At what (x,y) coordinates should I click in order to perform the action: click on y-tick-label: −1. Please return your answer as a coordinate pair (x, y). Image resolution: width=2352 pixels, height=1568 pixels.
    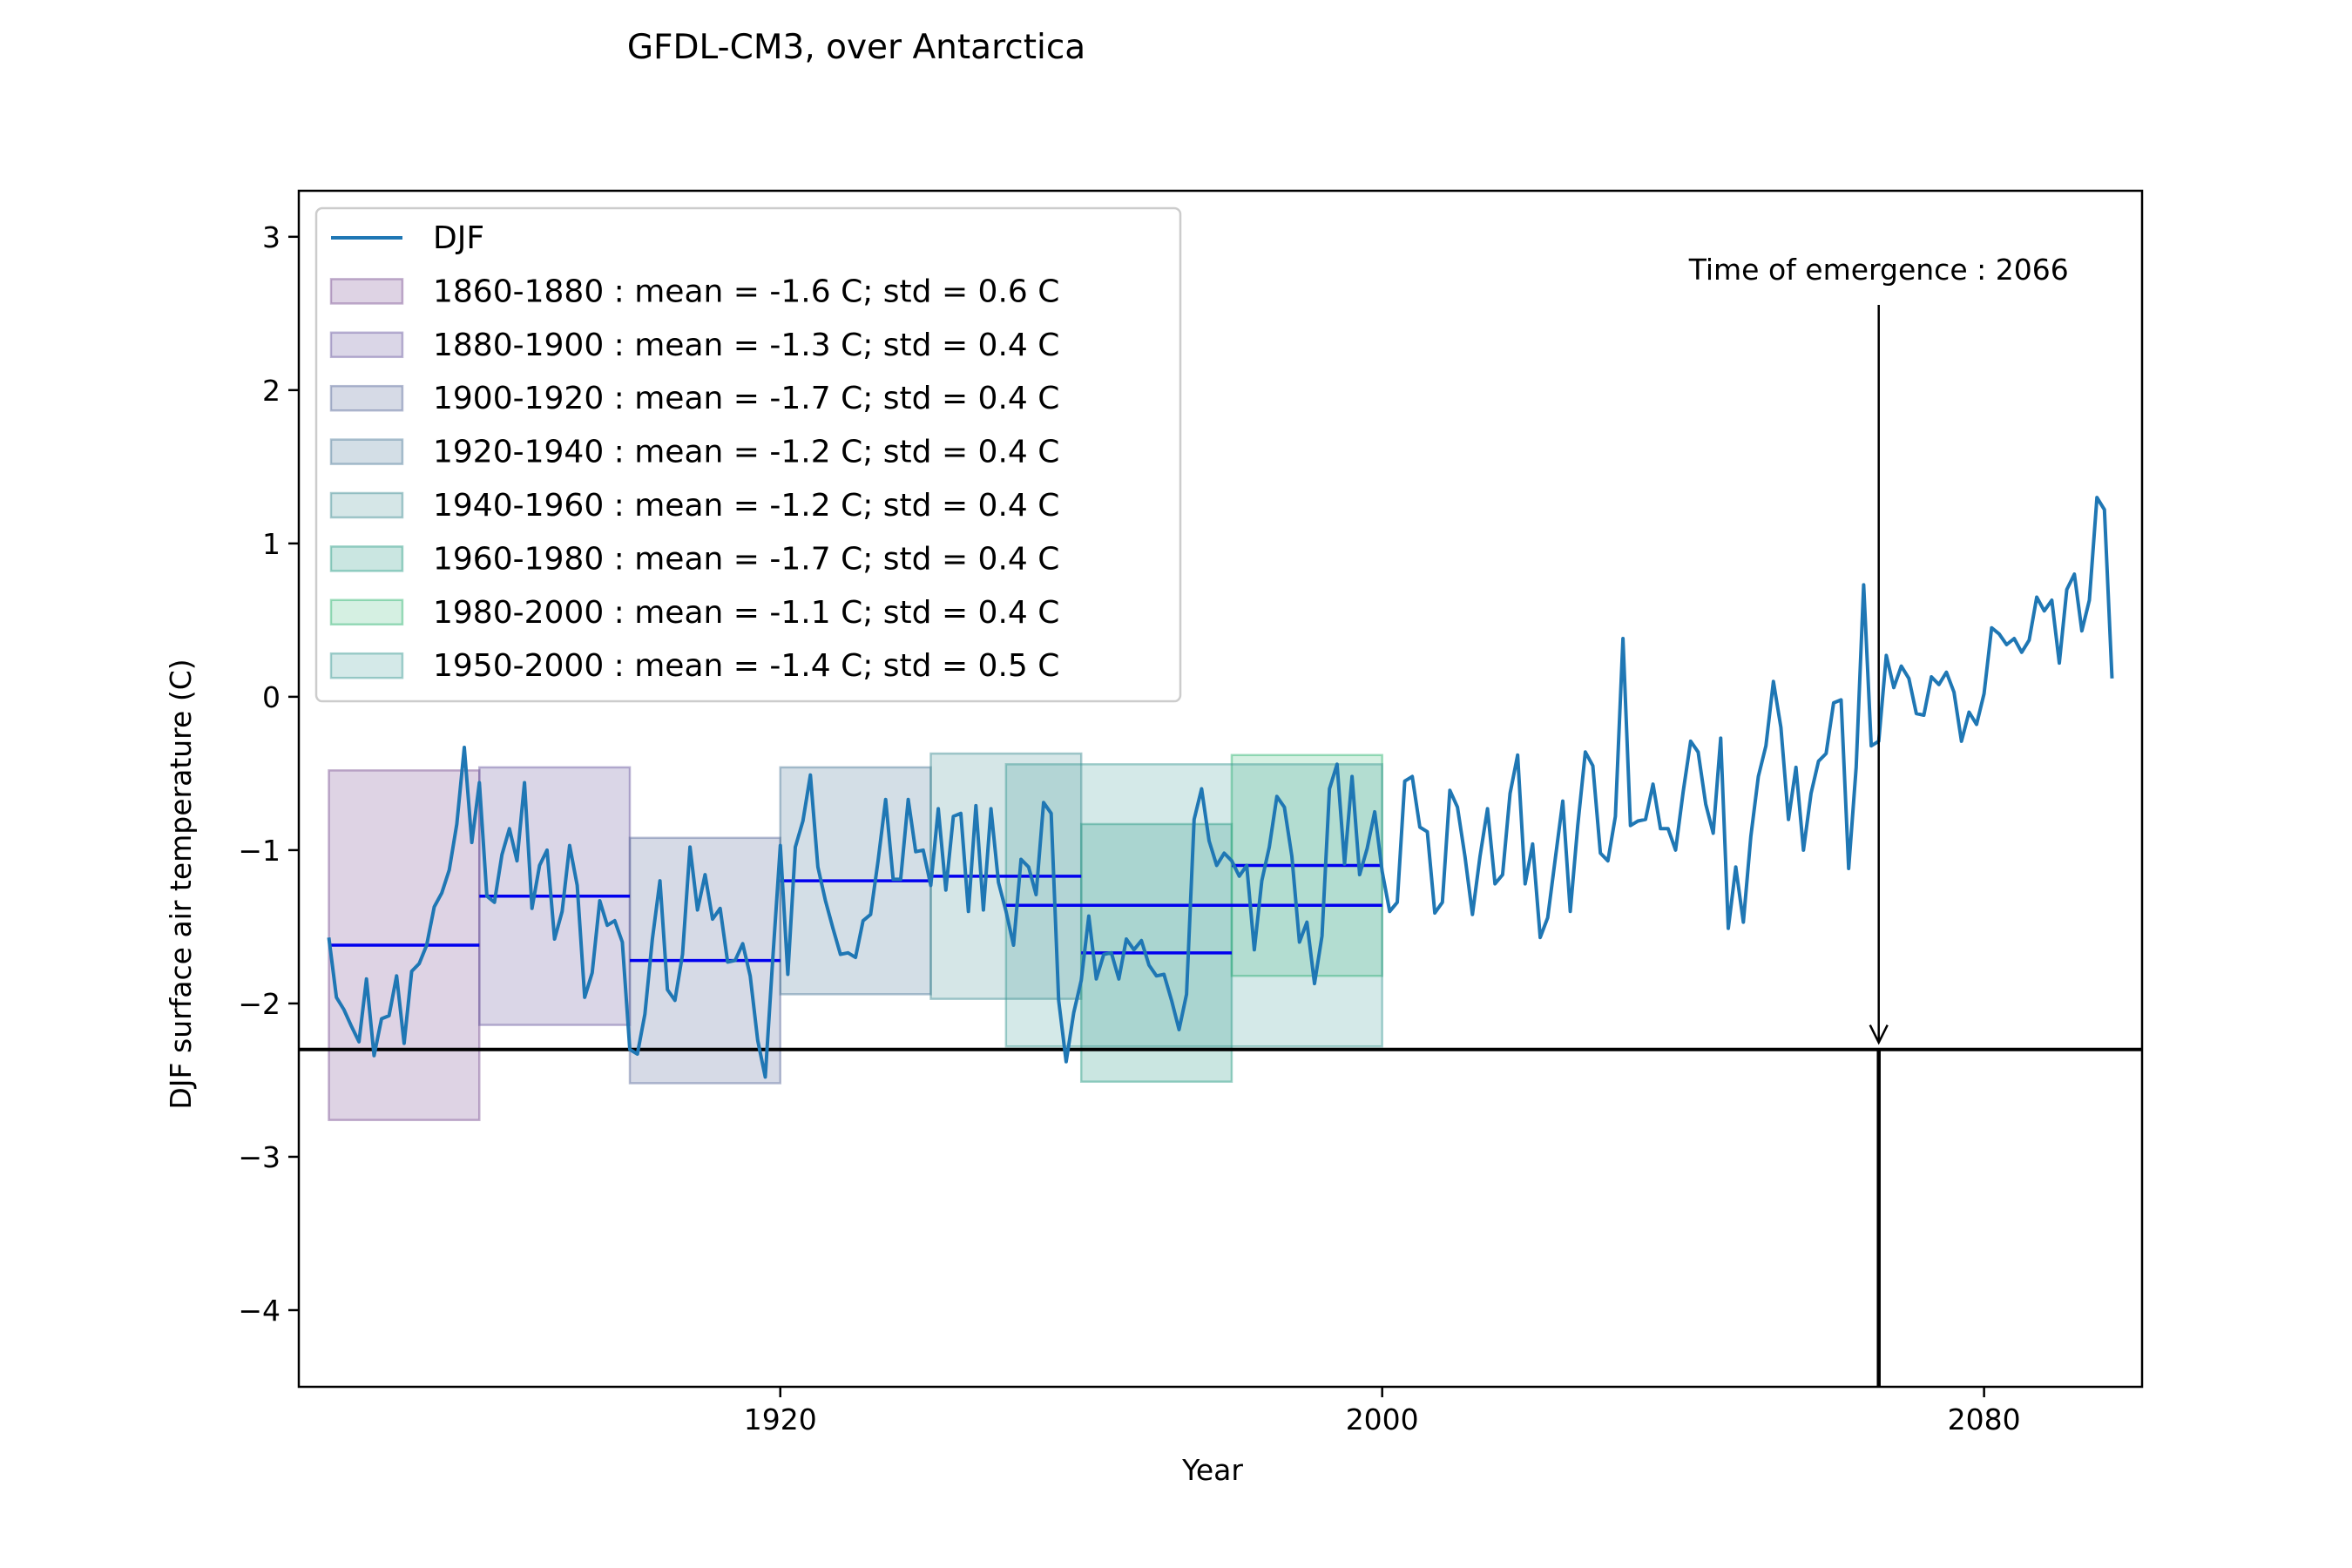
    Looking at the image, I should click on (259, 851).